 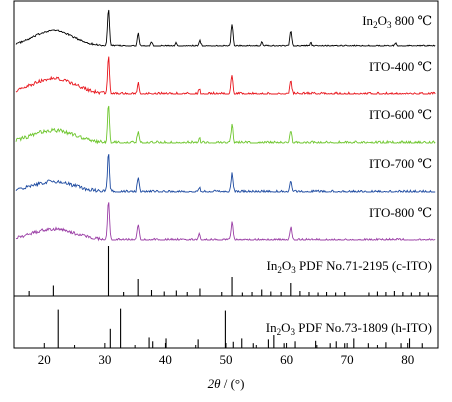 I want to click on reference-label-c-ito: In2O3 PDF No.71-2195 (c-ITO), so click(x=349, y=266).